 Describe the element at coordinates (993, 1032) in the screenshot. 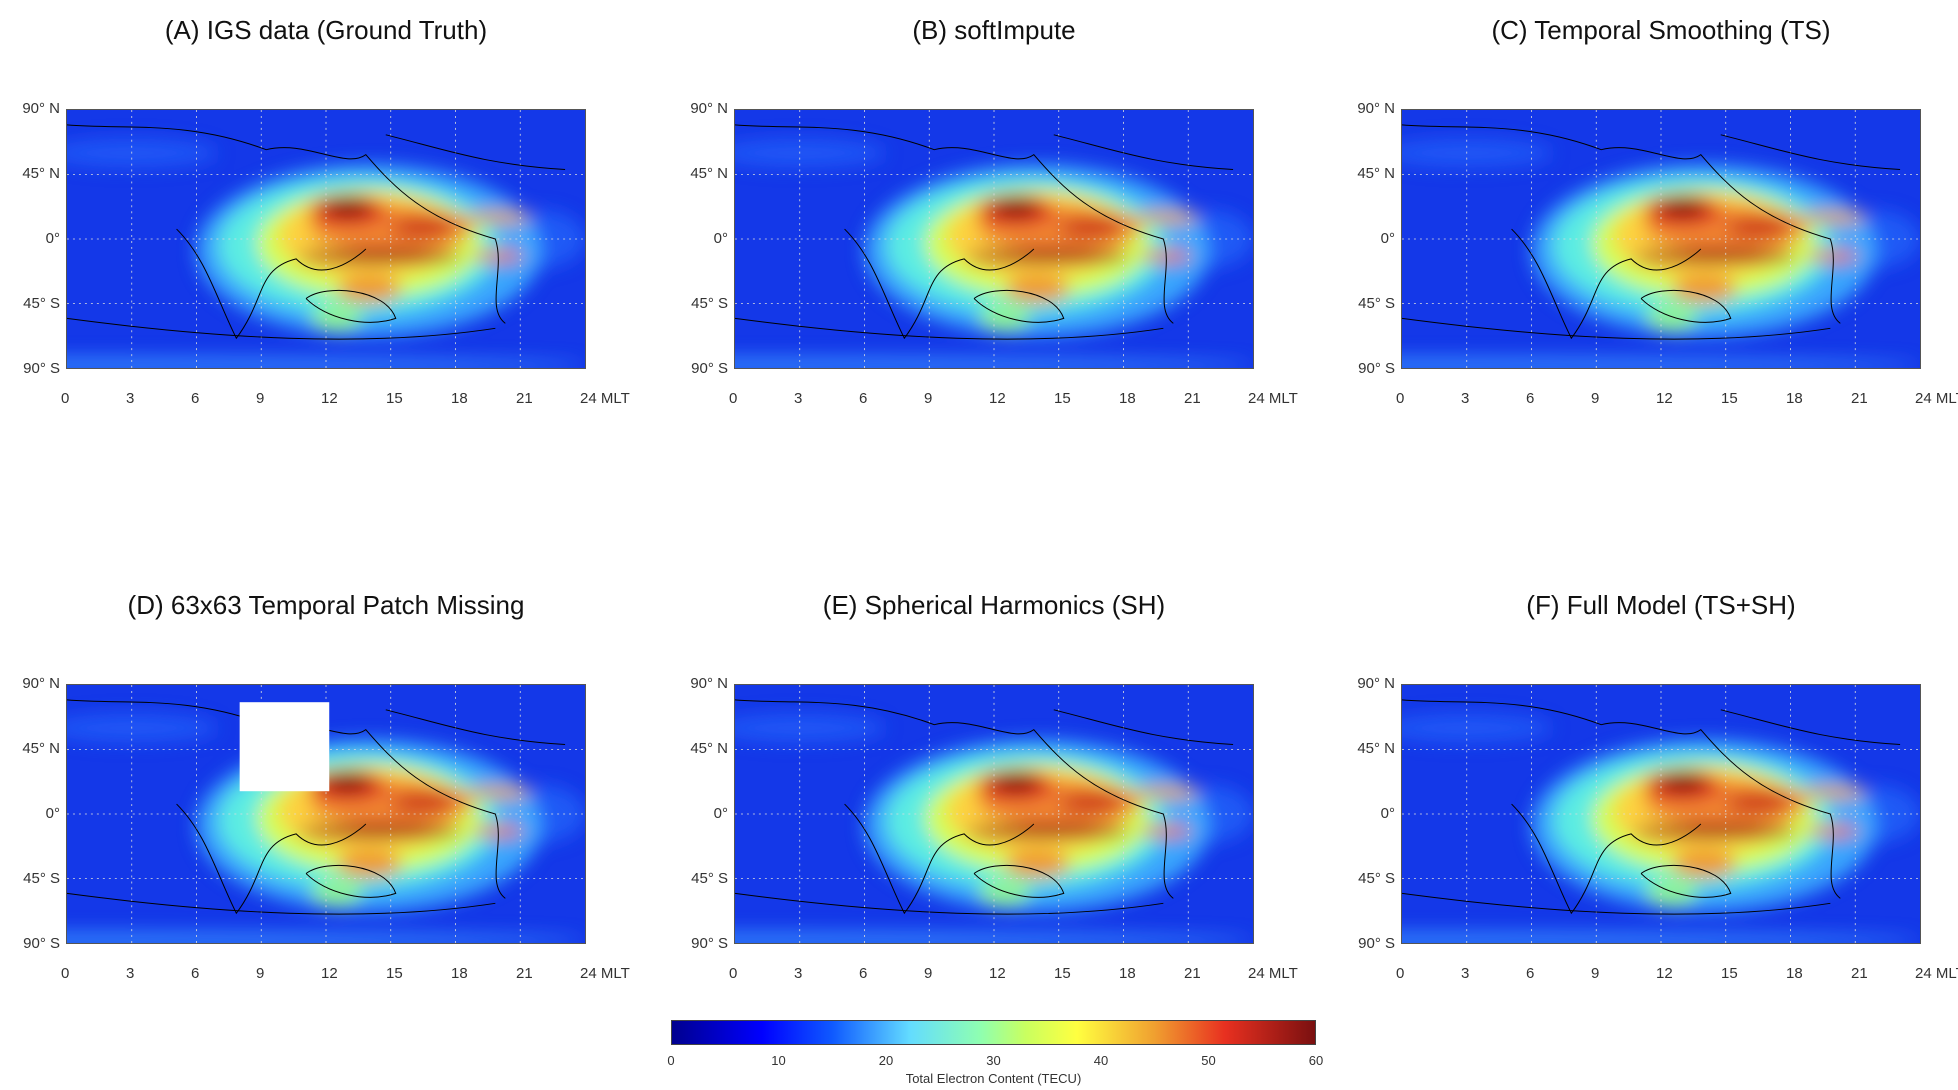

I see `colorbar` at that location.